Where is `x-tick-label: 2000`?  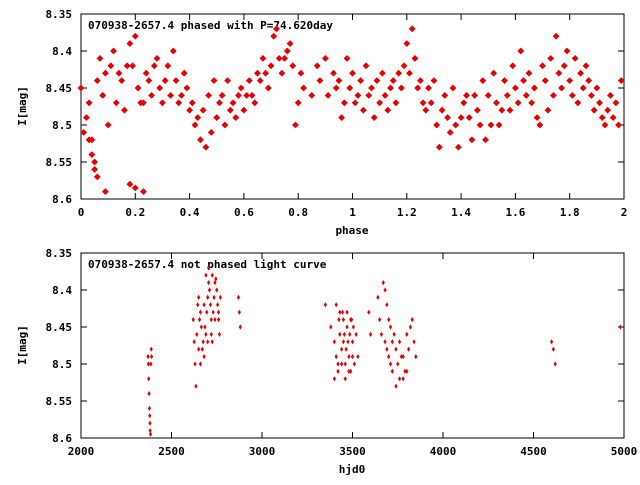
x-tick-label: 2000 is located at coordinates (81, 451).